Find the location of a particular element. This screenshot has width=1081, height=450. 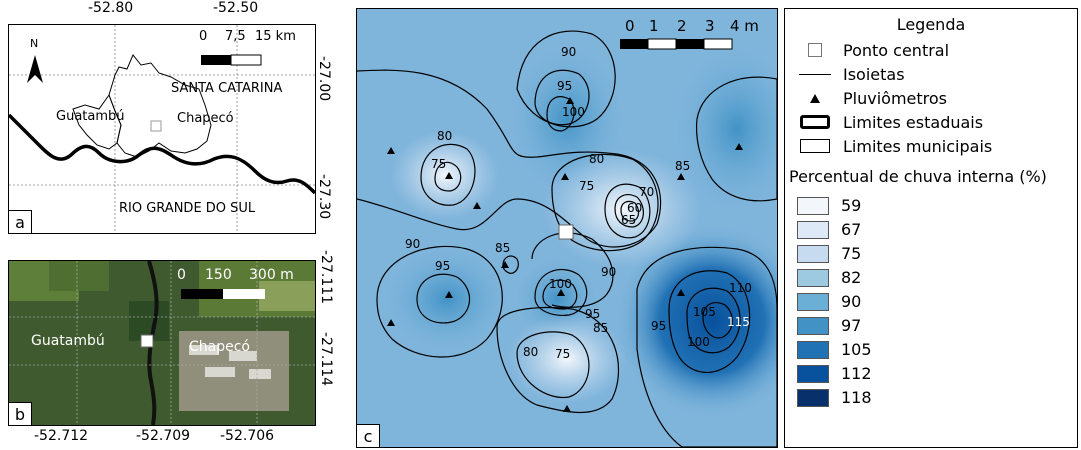

panel-b-satellite-svg is located at coordinates (162, 343).